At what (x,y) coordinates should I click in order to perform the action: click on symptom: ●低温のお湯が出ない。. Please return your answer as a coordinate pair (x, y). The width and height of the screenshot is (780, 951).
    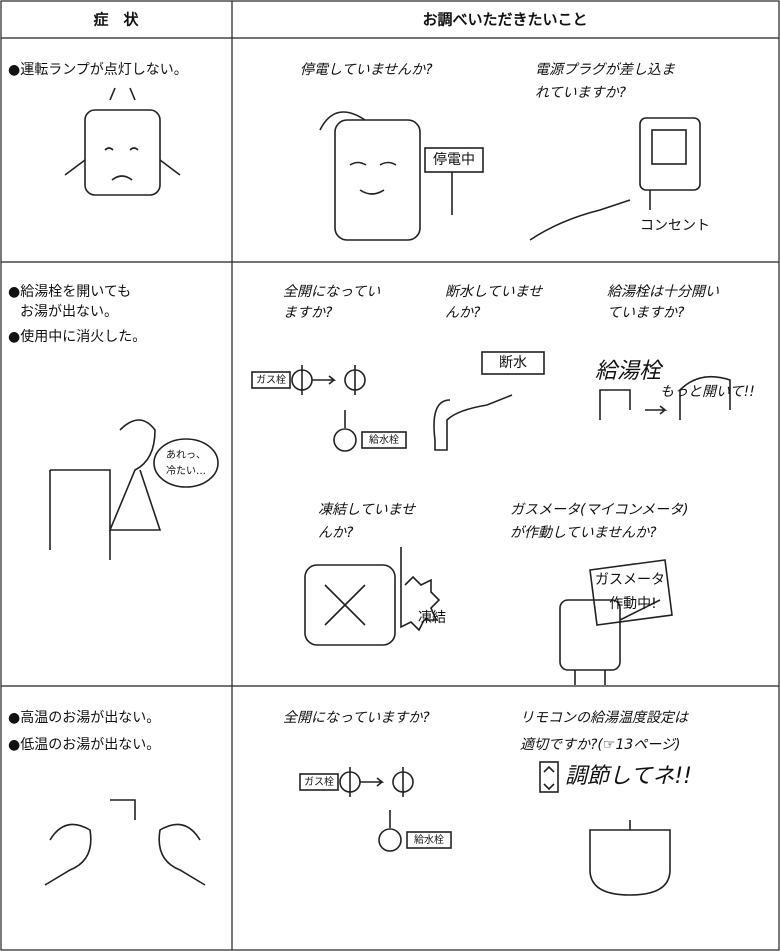
    Looking at the image, I should click on (84, 744).